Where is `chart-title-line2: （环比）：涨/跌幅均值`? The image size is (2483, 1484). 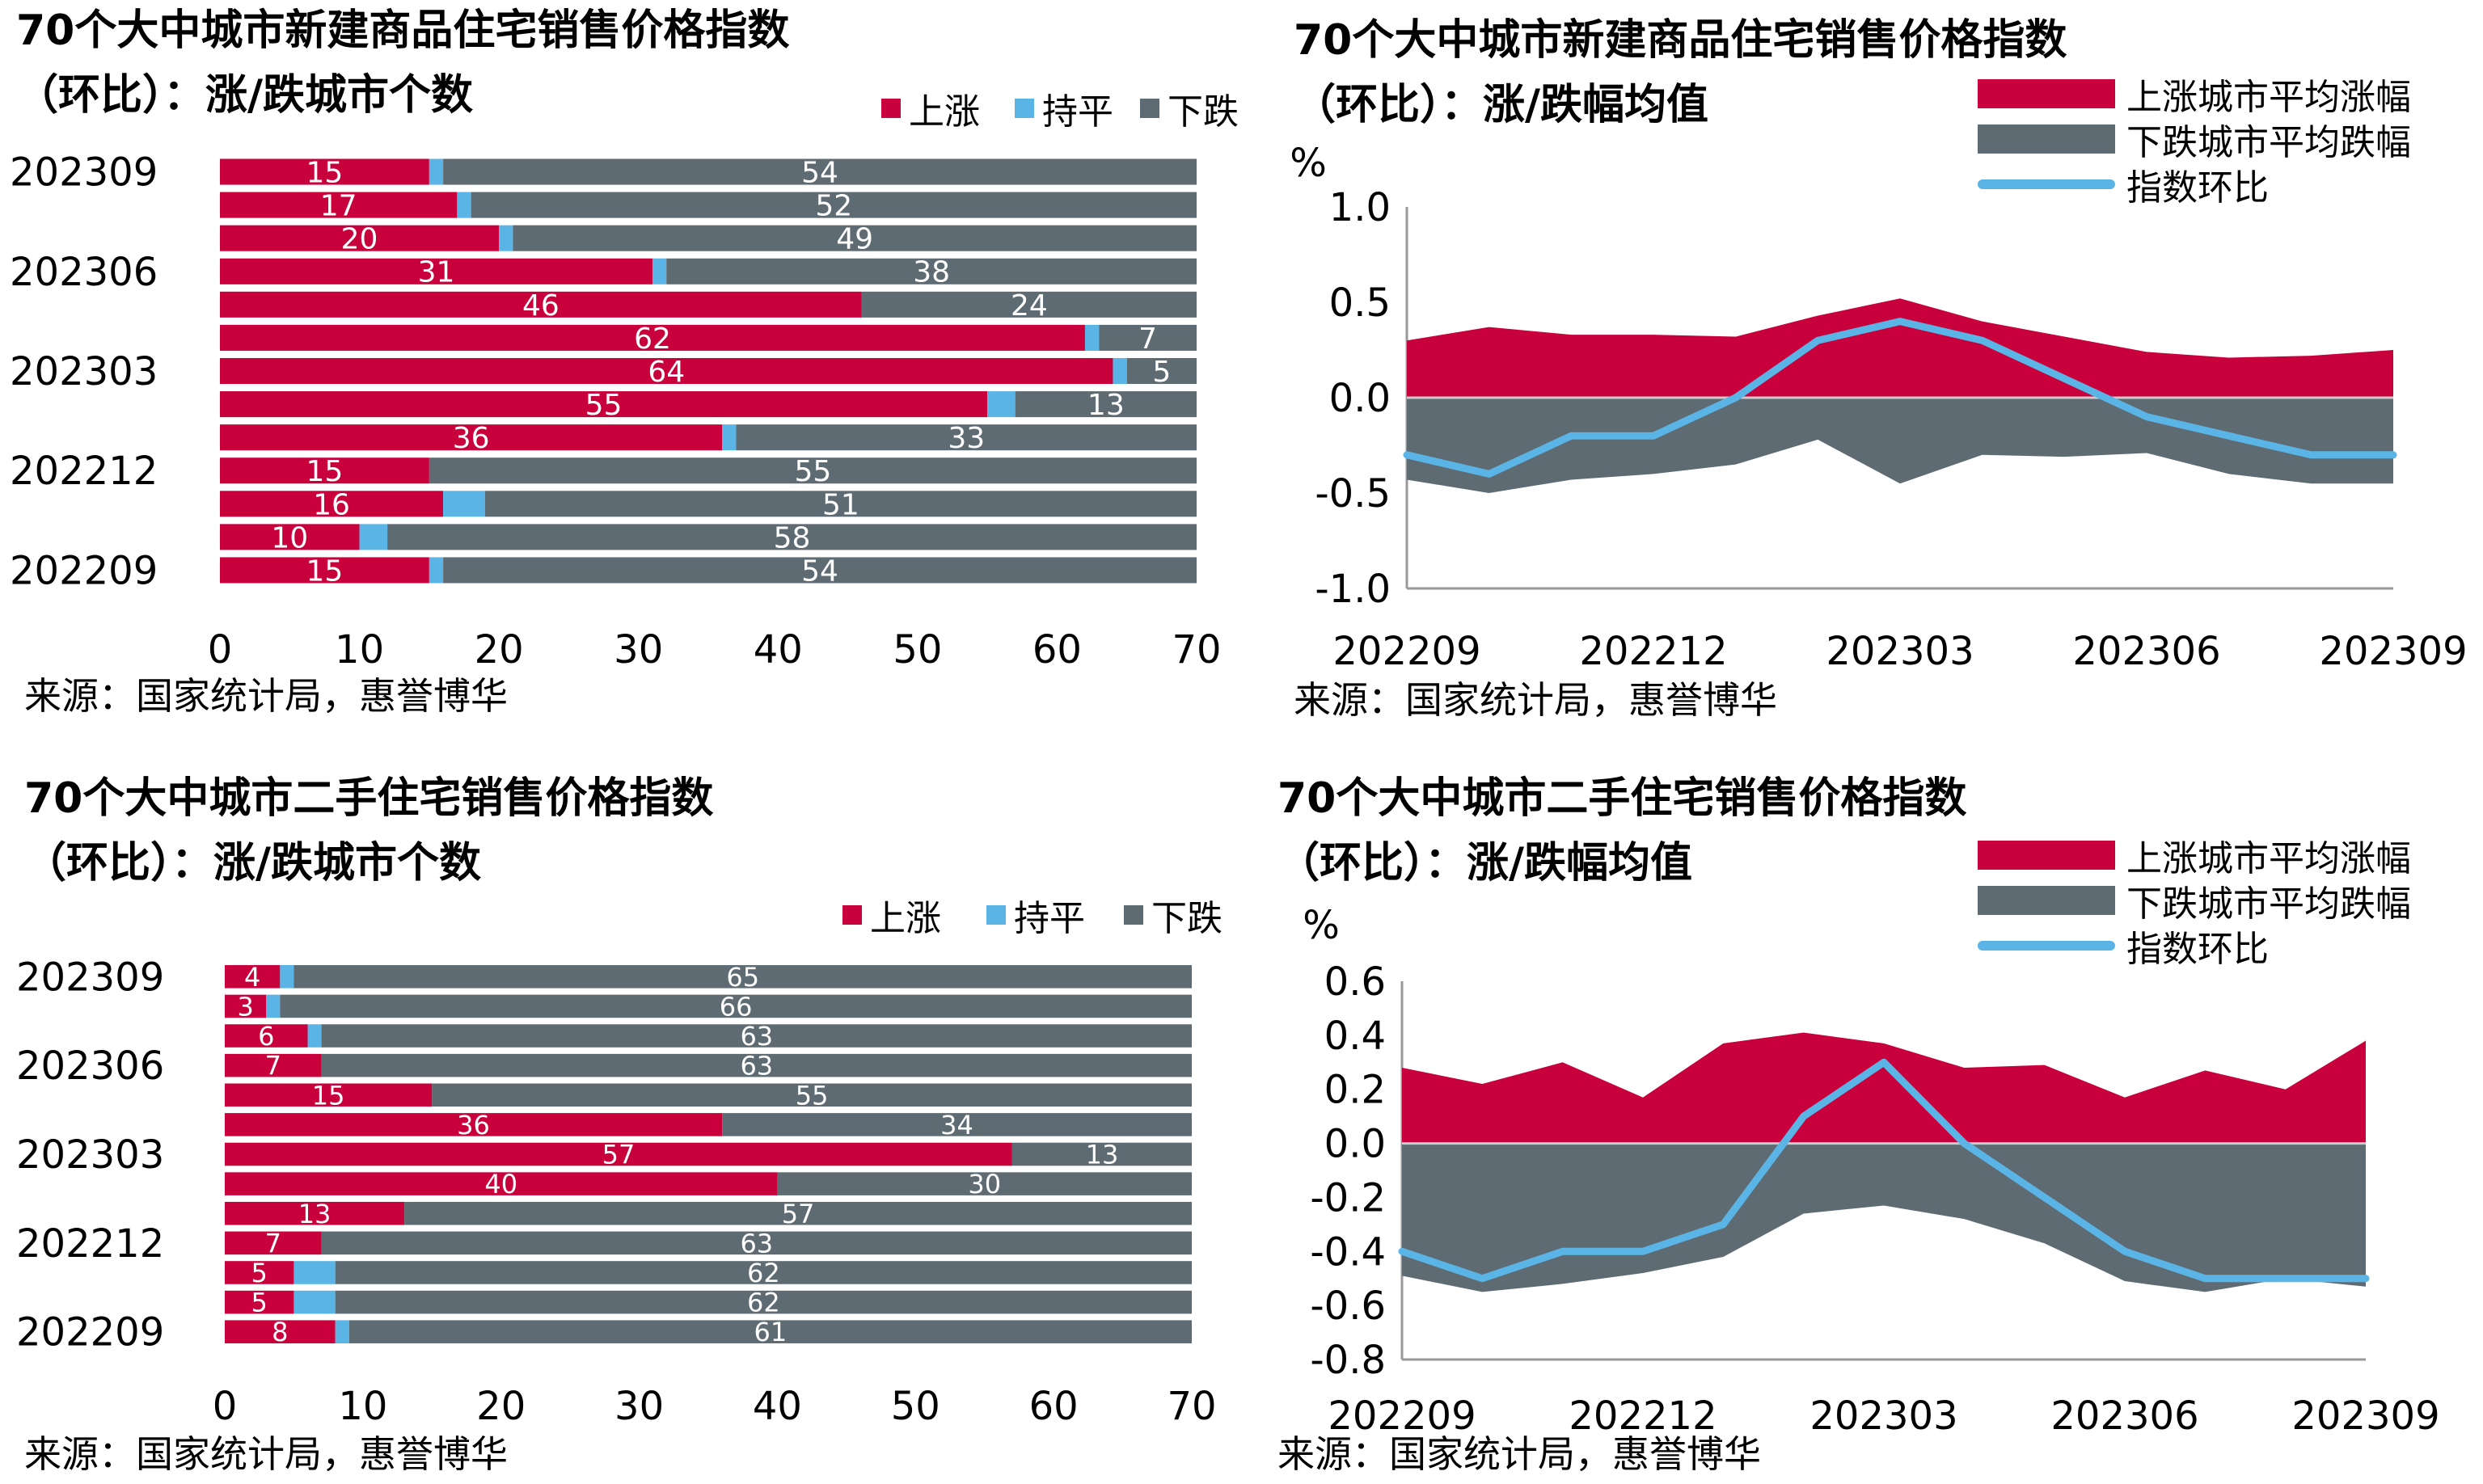
chart-title-line2: （环比）：涨/跌幅均值 is located at coordinates (1501, 105).